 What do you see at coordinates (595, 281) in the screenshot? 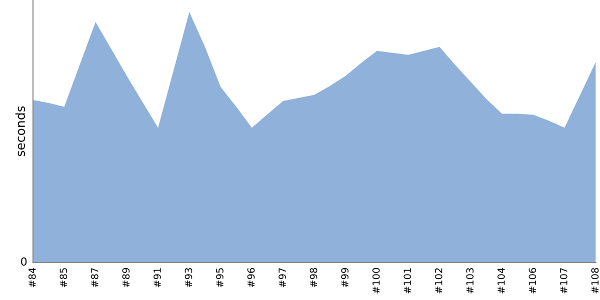
I see `x-tick-label: #108` at bounding box center [595, 281].